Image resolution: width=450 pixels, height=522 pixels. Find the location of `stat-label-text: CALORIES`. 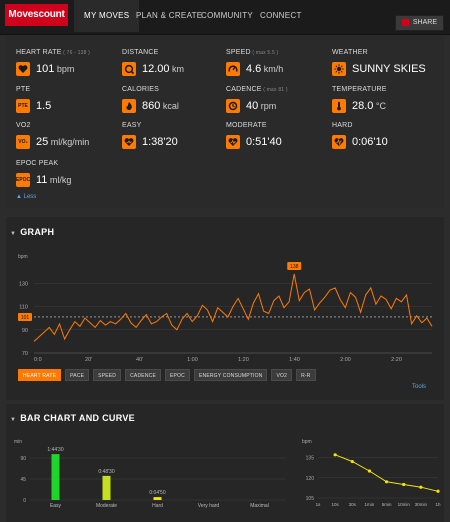

stat-label-text: CALORIES is located at coordinates (140, 89).